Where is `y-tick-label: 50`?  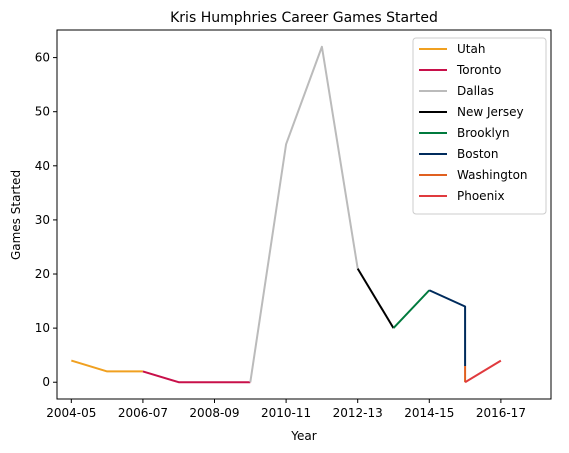 y-tick-label: 50 is located at coordinates (42, 112).